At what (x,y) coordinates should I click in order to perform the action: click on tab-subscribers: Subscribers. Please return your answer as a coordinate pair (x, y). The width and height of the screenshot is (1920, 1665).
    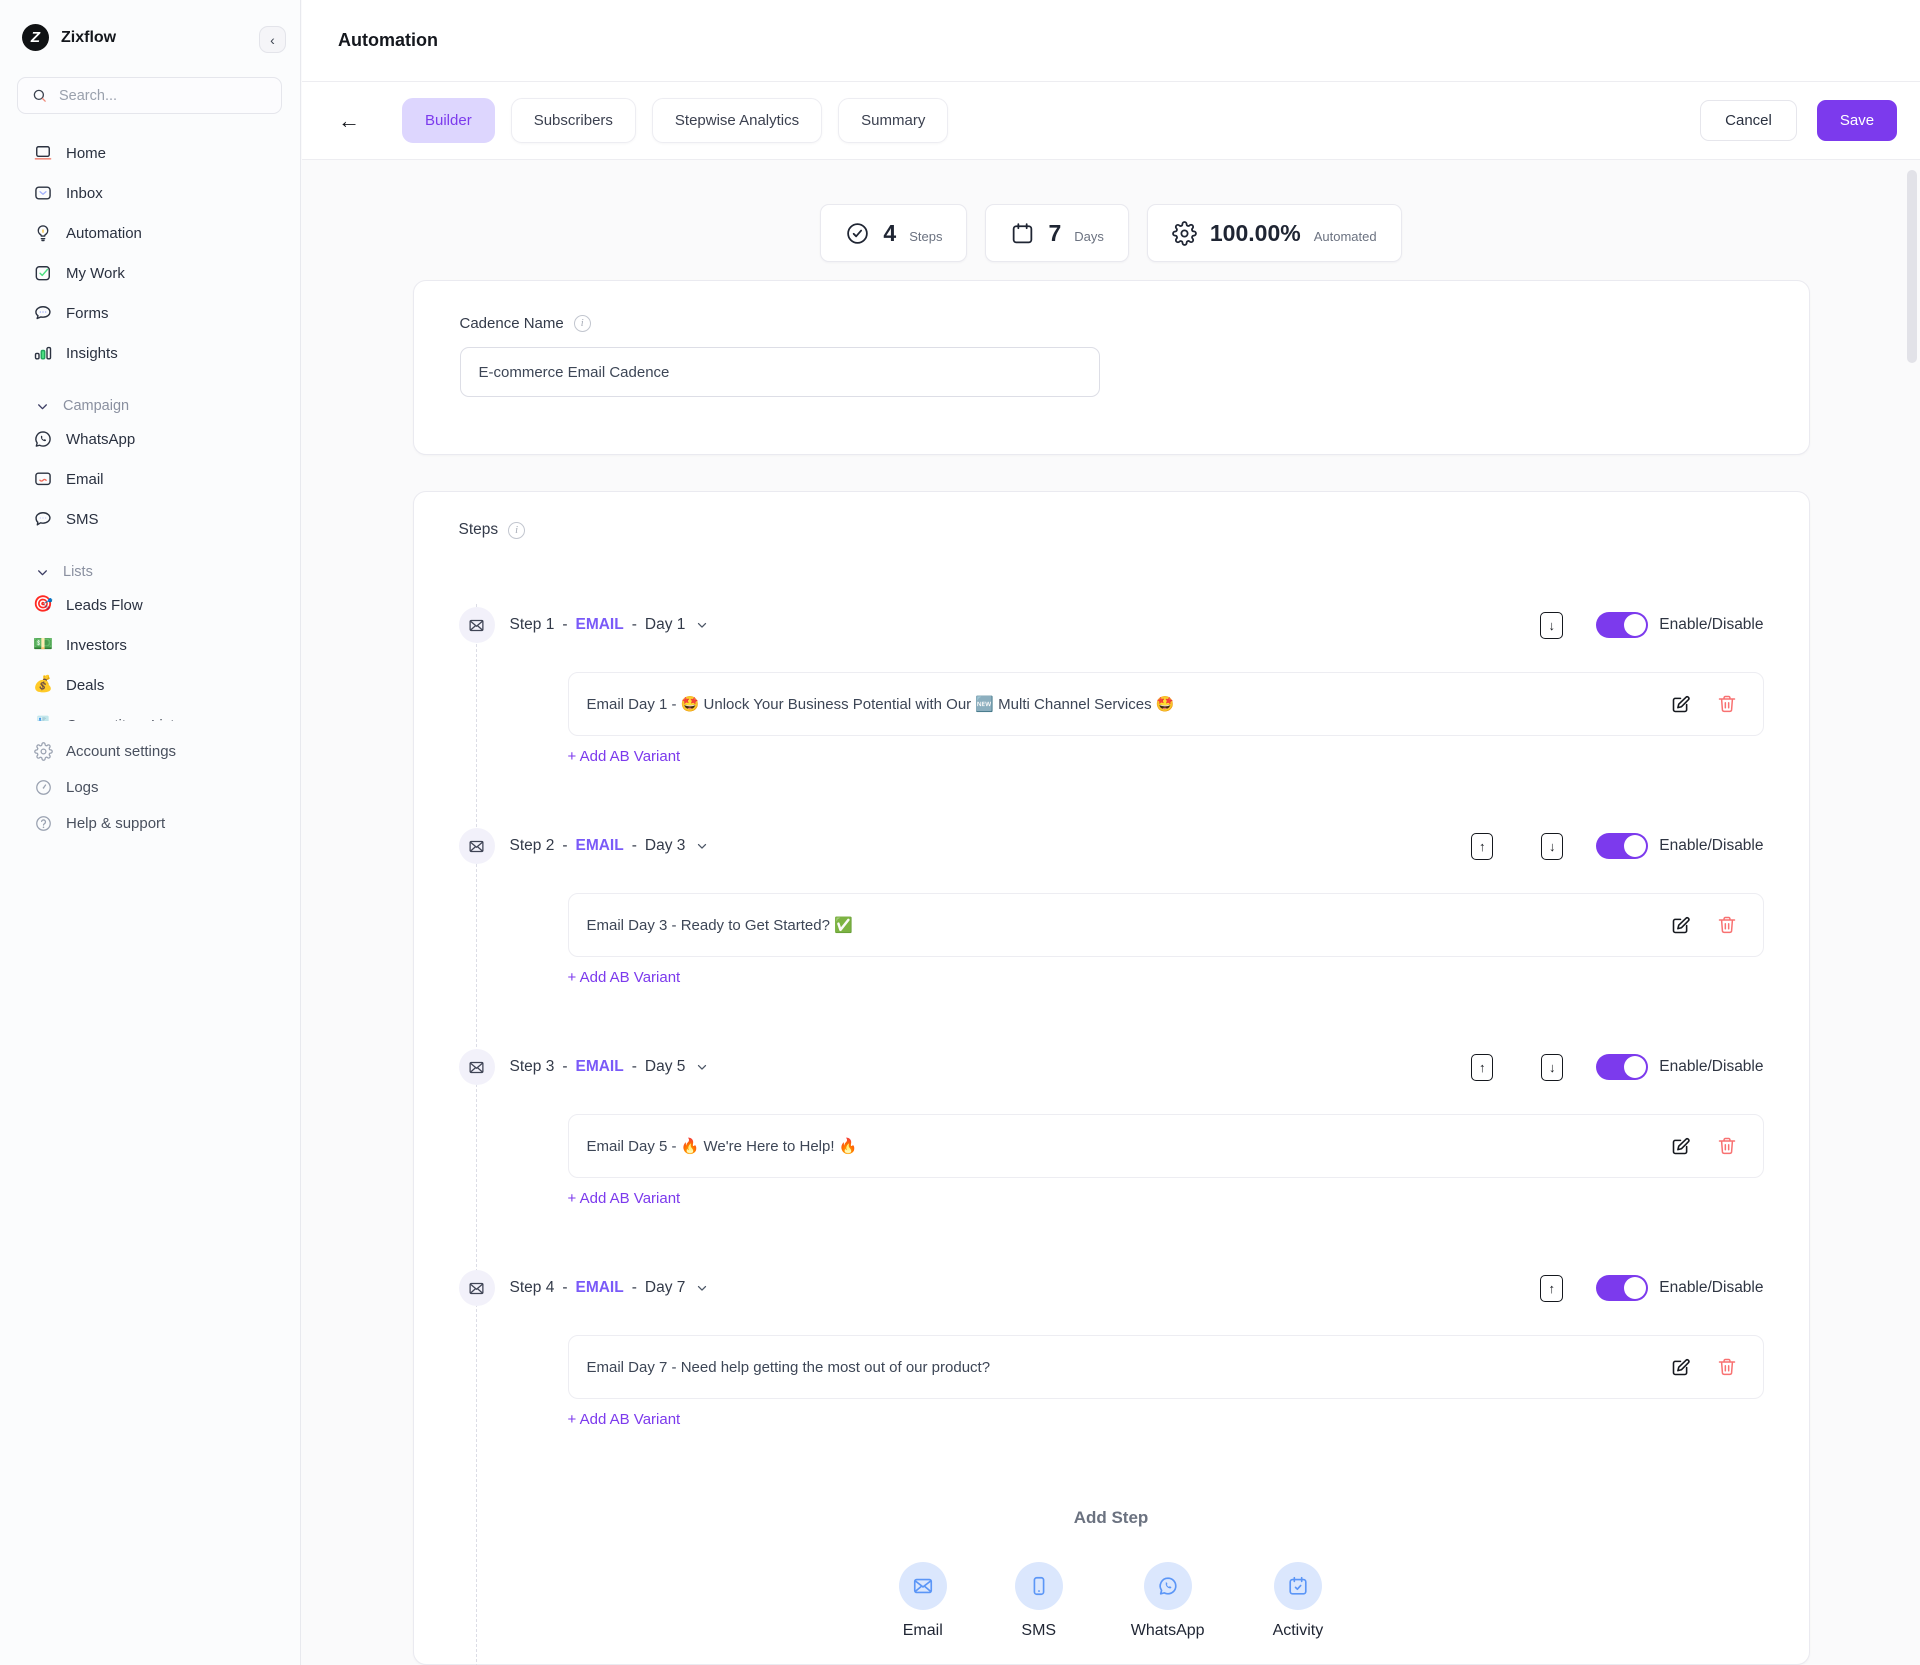
    Looking at the image, I should click on (573, 120).